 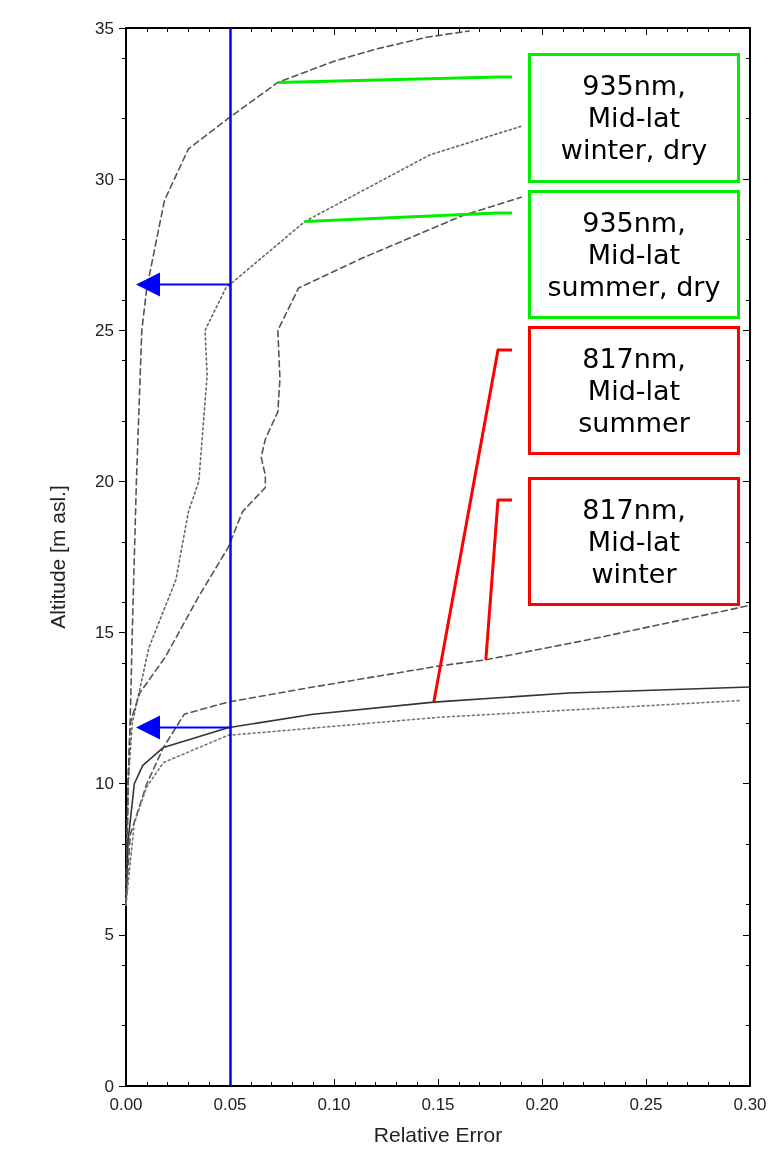 I want to click on x-tick-label: 0.05, so click(x=230, y=1104).